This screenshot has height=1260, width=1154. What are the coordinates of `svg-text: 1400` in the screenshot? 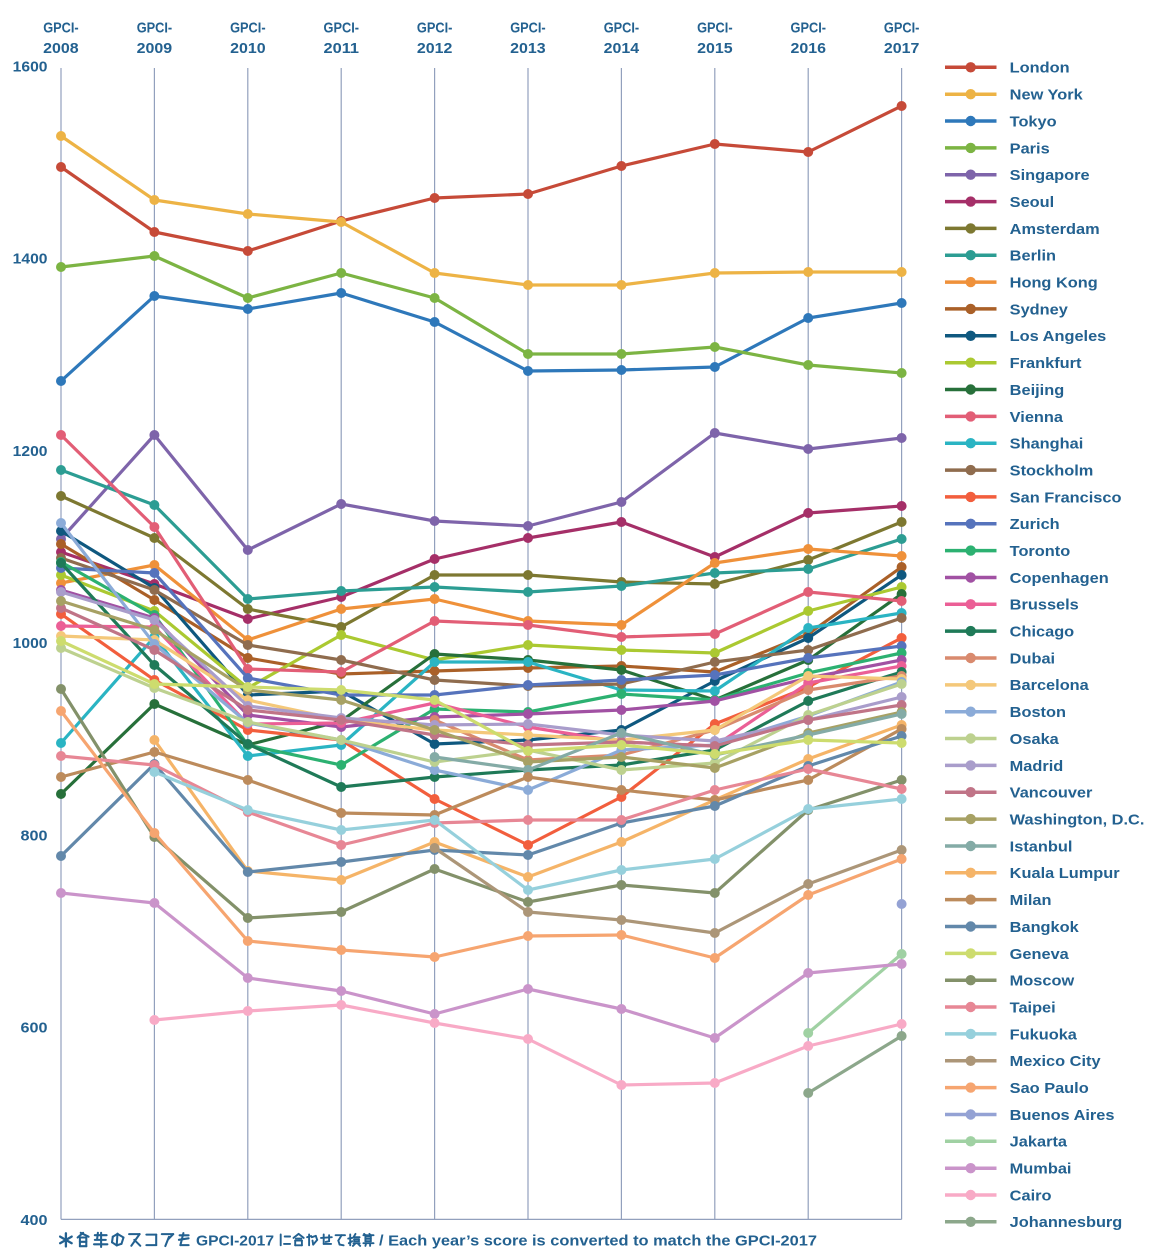 It's located at (30, 259).